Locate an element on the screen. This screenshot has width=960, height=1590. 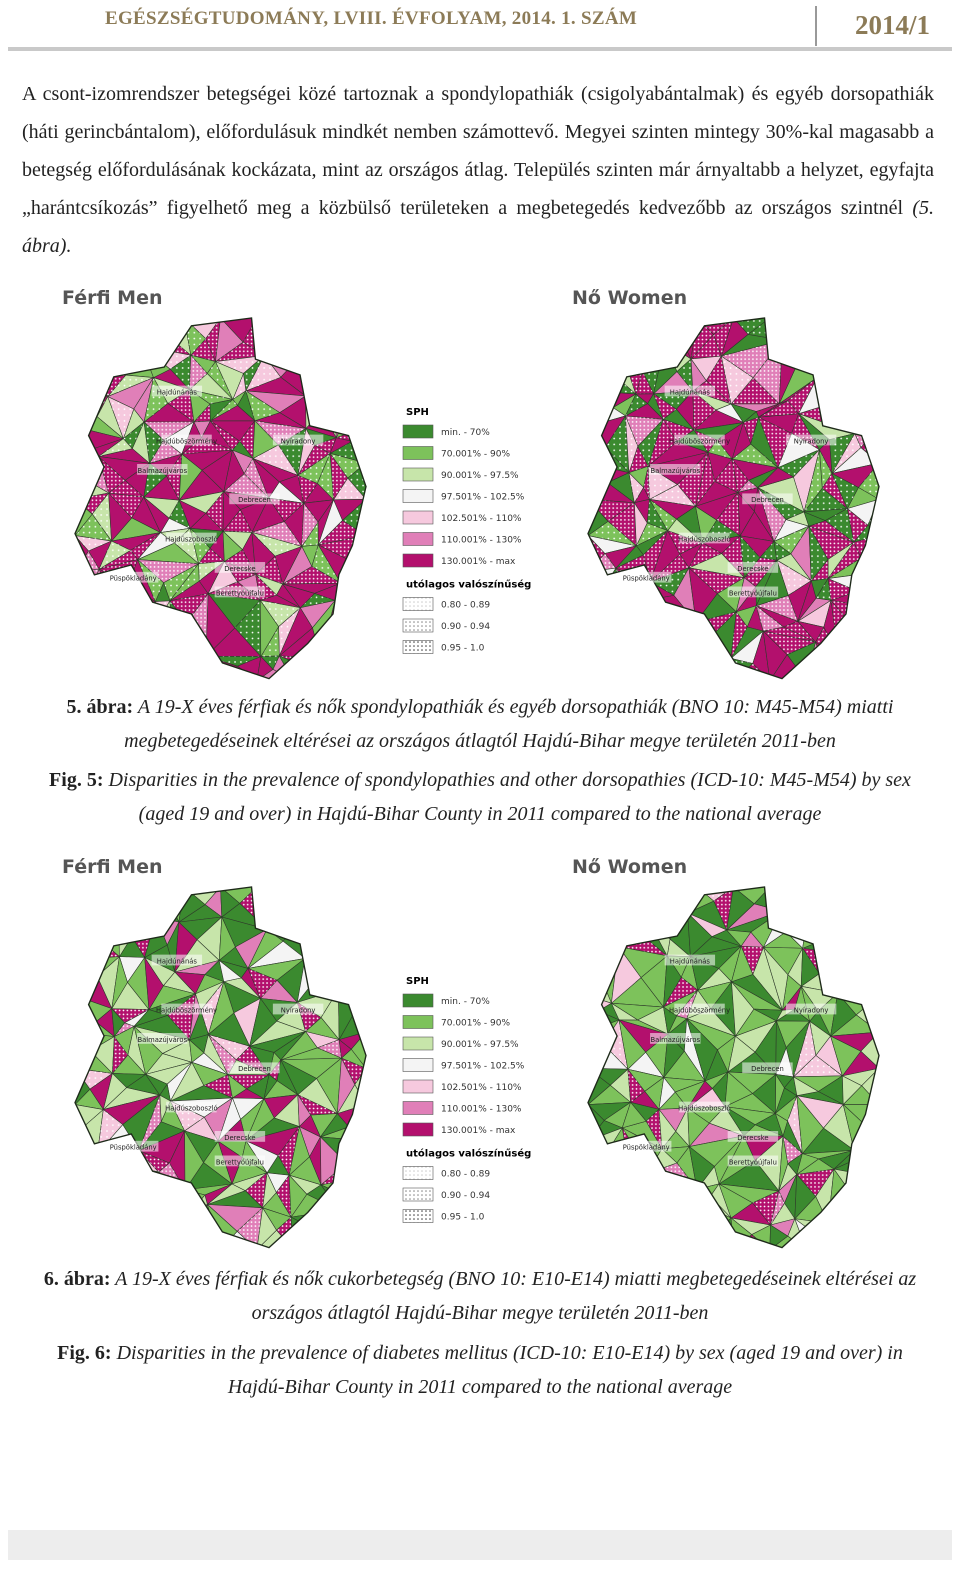
legend-label: 0.95 - 1.0 is located at coordinates (463, 649).